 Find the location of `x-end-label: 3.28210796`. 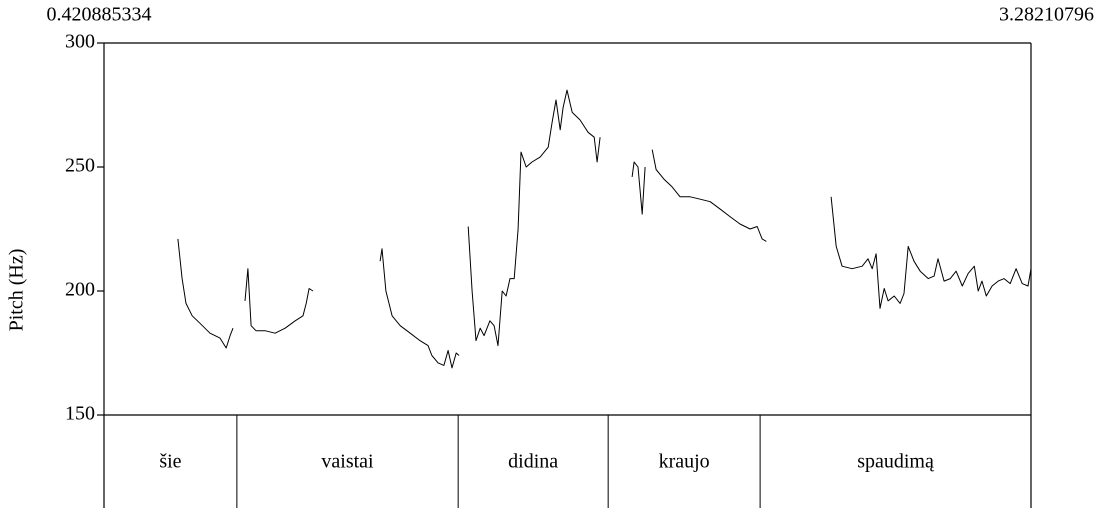

x-end-label: 3.28210796 is located at coordinates (1046, 15).